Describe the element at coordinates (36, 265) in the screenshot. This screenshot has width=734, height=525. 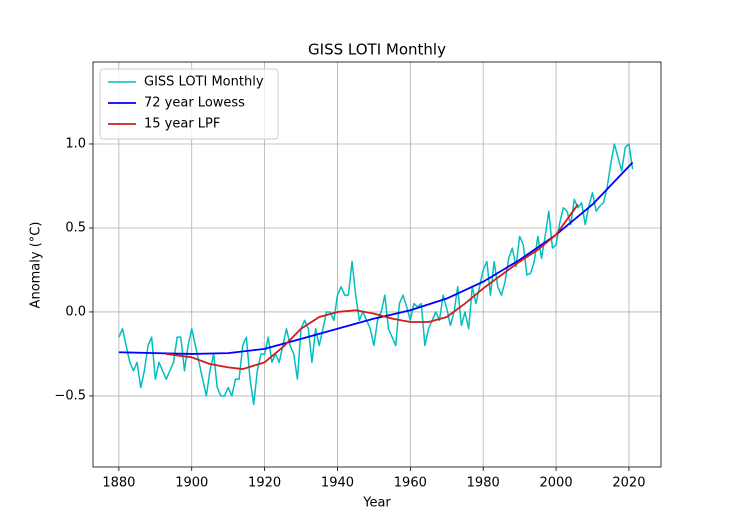
I see `y-axis-label: Anomaly (°C)` at that location.